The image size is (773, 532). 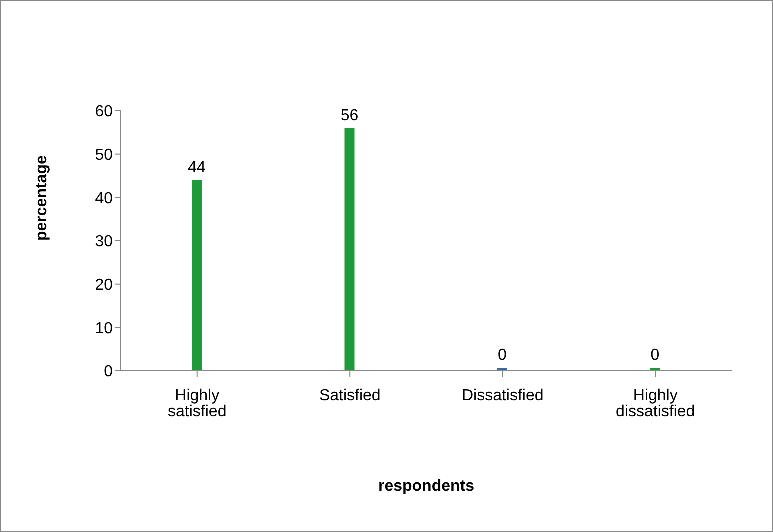 What do you see at coordinates (104, 242) in the screenshot?
I see `y-tick-label: 30` at bounding box center [104, 242].